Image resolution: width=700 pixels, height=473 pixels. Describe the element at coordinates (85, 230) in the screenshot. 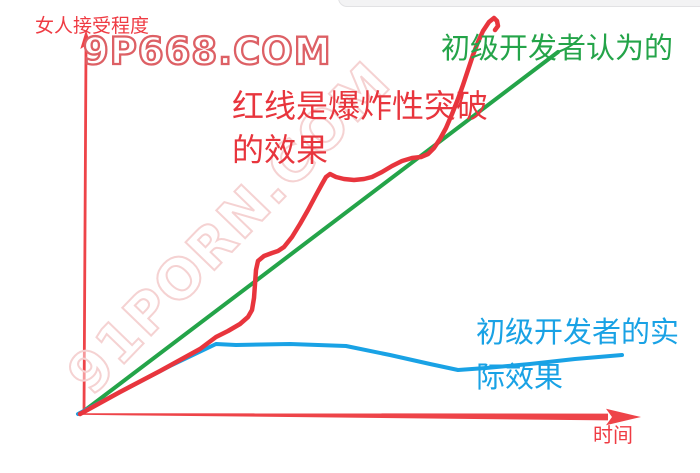

I see `y-axis-line` at that location.